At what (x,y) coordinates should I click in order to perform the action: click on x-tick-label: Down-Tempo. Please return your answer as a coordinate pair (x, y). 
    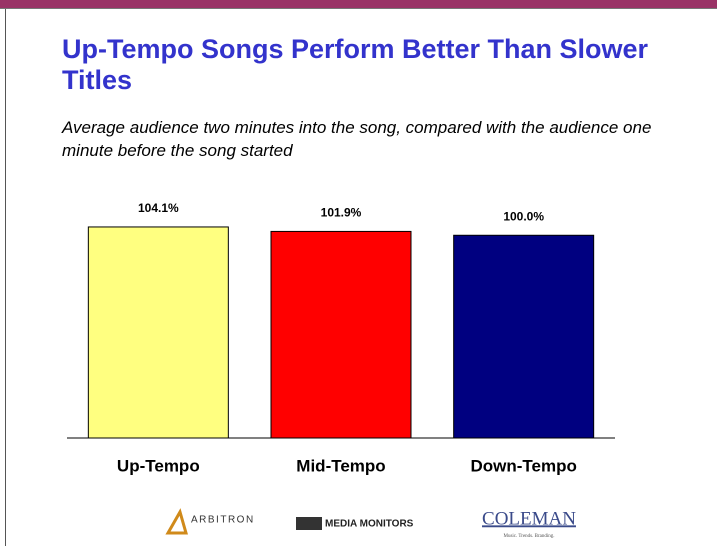
    Looking at the image, I should click on (523, 465).